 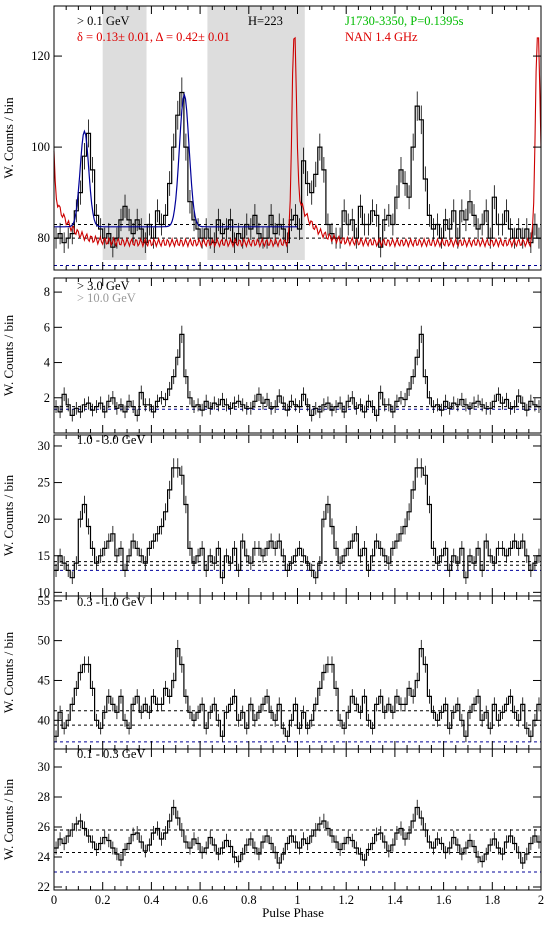 What do you see at coordinates (44, 827) in the screenshot?
I see `y-tick-label: 26` at bounding box center [44, 827].